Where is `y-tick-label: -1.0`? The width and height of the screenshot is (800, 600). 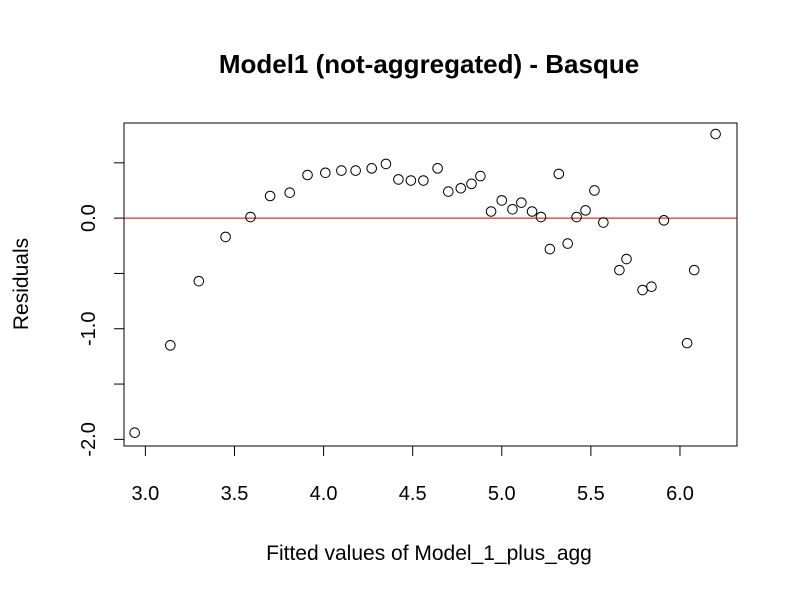
y-tick-label: -1.0 is located at coordinates (89, 329).